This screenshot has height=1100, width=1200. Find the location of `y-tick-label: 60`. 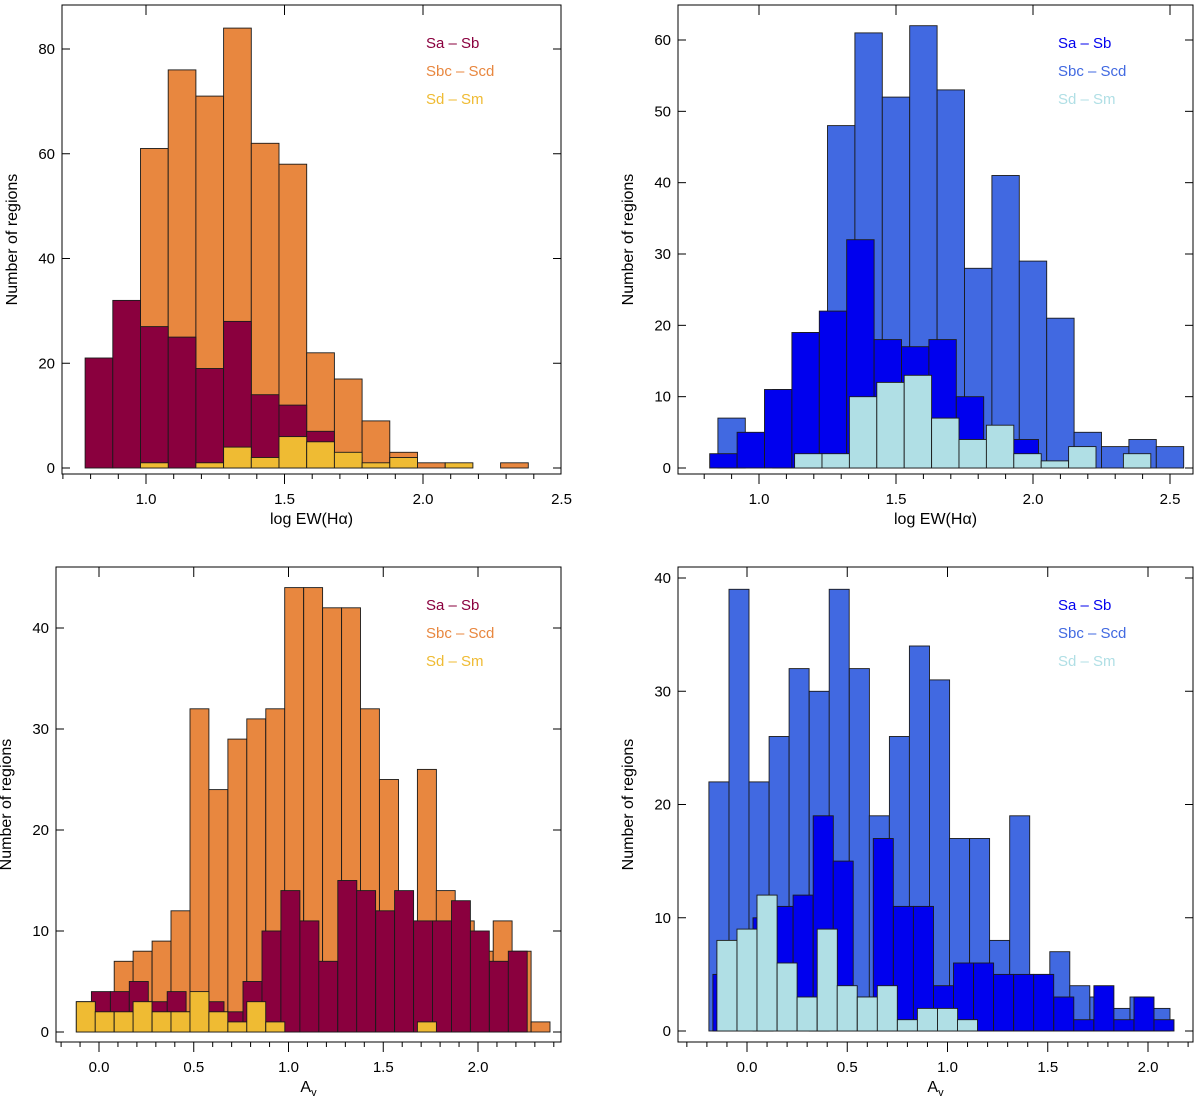

y-tick-label: 60 is located at coordinates (662, 40).